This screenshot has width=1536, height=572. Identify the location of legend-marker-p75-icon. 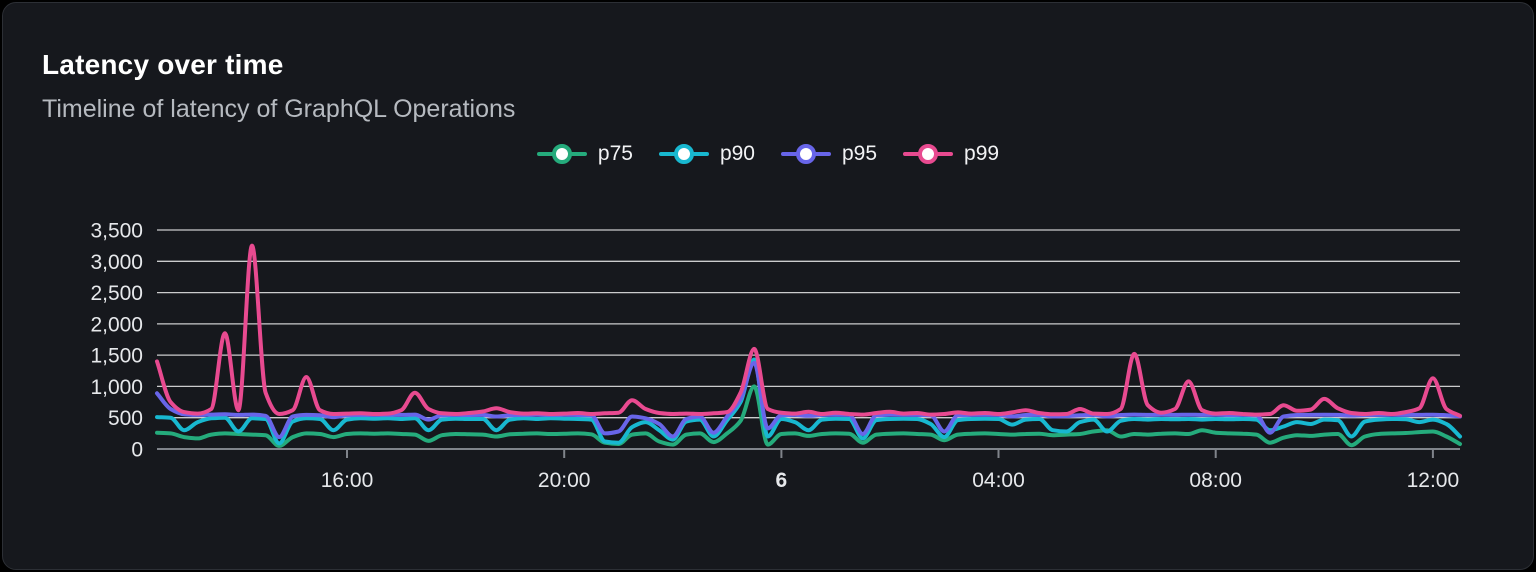
(561, 154).